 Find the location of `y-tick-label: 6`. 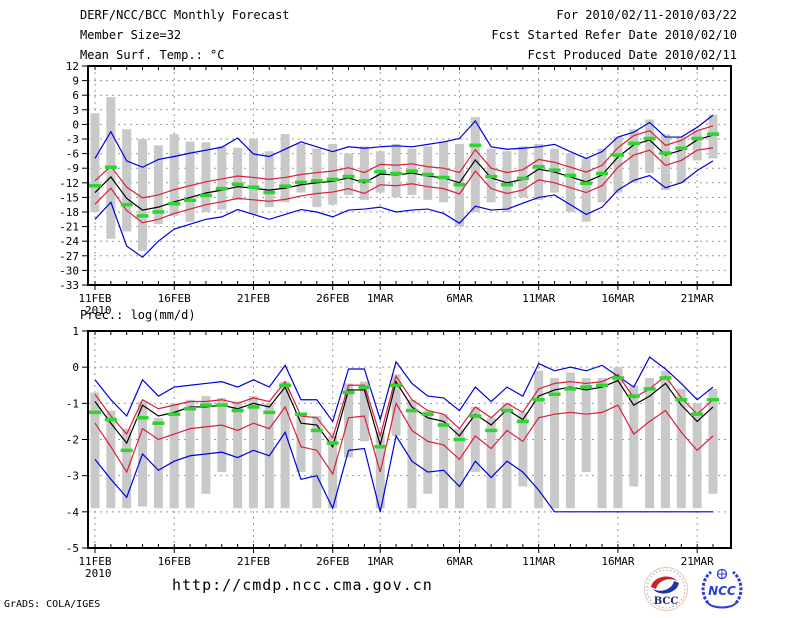

y-tick-label: 6 is located at coordinates (75, 95).